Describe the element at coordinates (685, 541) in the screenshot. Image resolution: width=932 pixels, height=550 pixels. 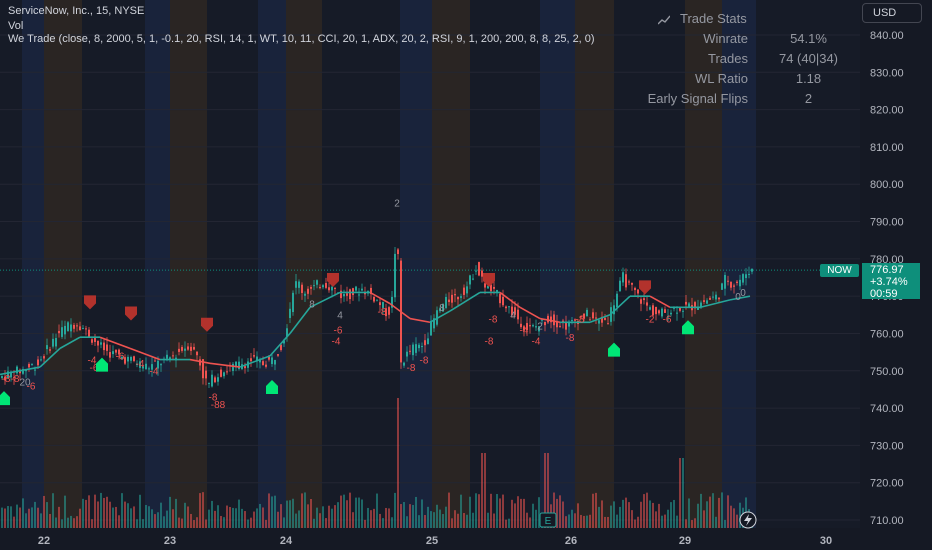
I see `time-tick-label: 29` at that location.